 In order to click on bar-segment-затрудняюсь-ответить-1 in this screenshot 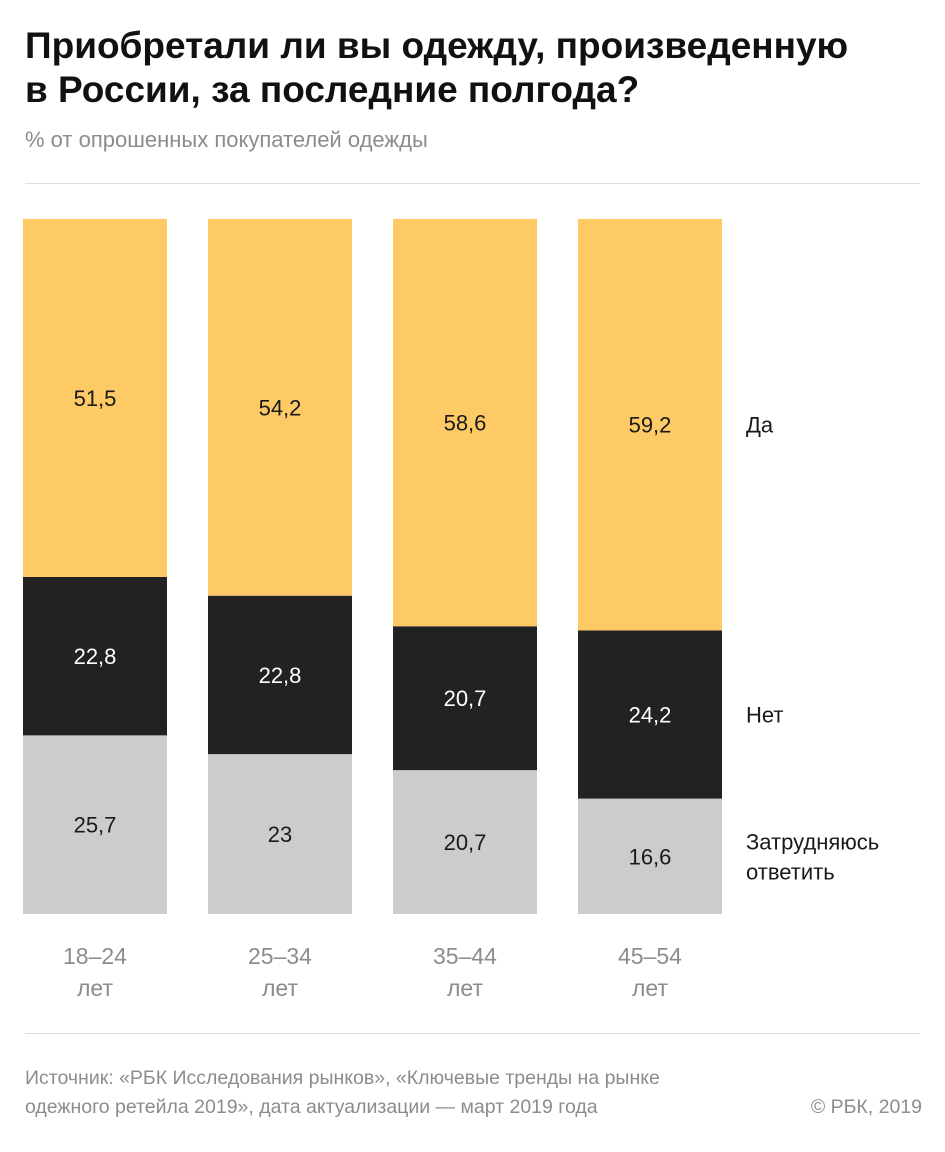, I will do `click(280, 834)`.